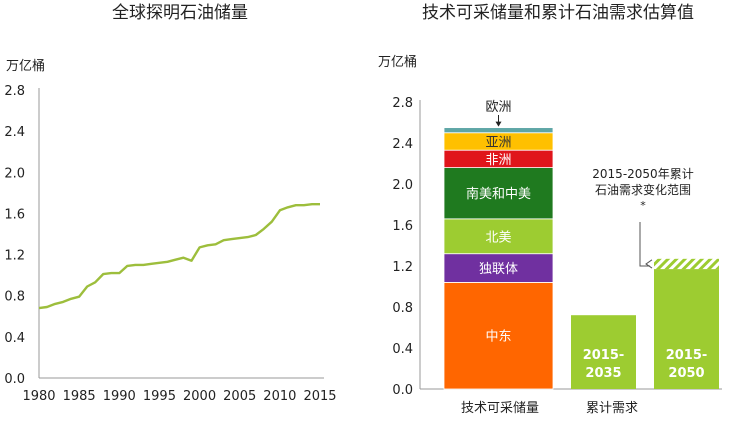  I want to click on range-annotation-line-2: 石油需求变化范围, so click(643, 189).